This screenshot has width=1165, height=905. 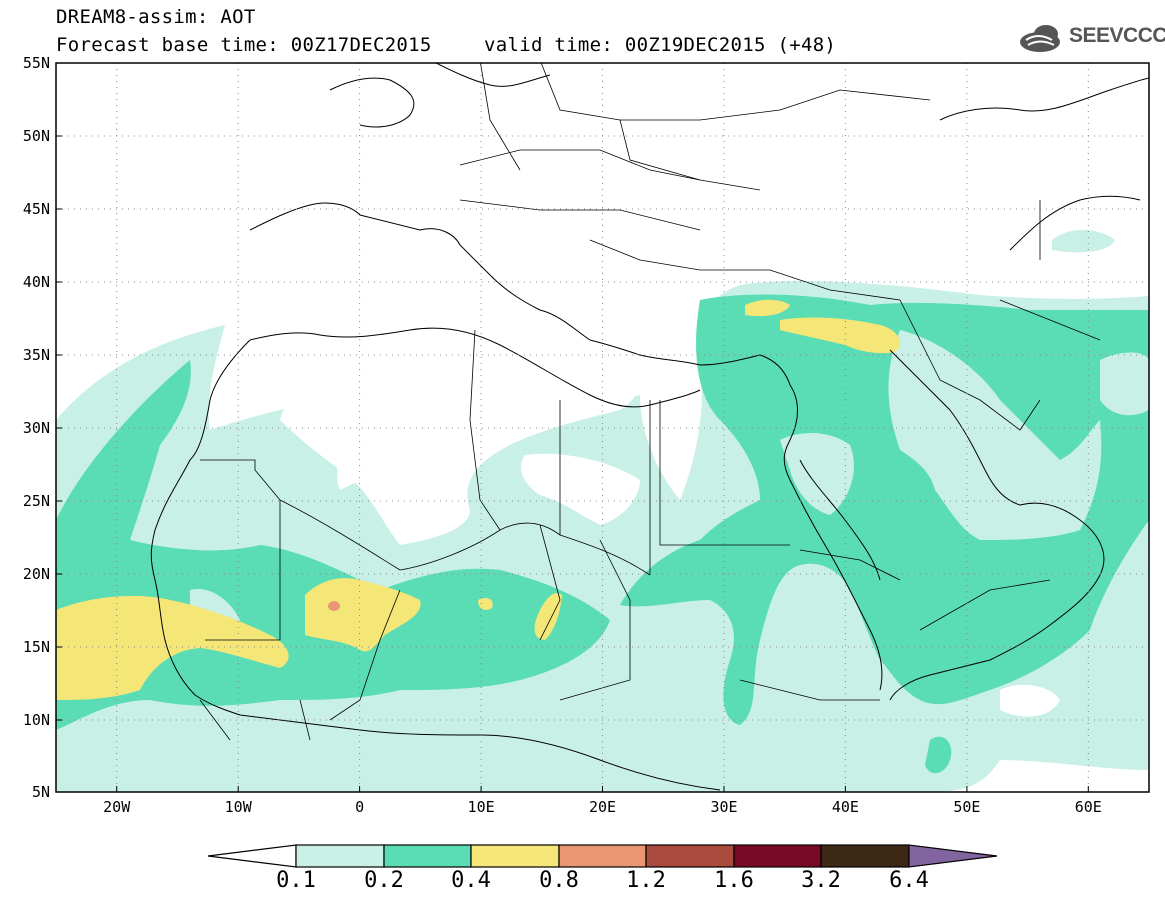 What do you see at coordinates (359, 807) in the screenshot?
I see `lon-label: 0` at bounding box center [359, 807].